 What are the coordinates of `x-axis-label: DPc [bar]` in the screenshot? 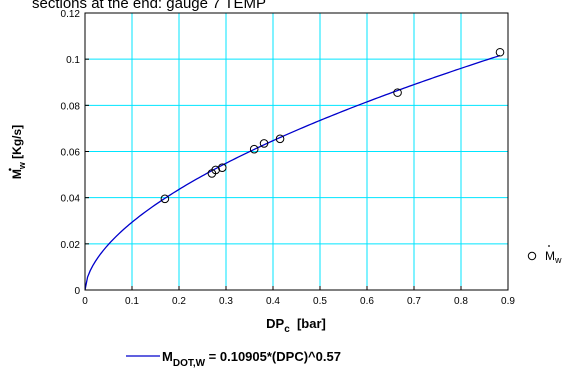 It's located at (296, 325).